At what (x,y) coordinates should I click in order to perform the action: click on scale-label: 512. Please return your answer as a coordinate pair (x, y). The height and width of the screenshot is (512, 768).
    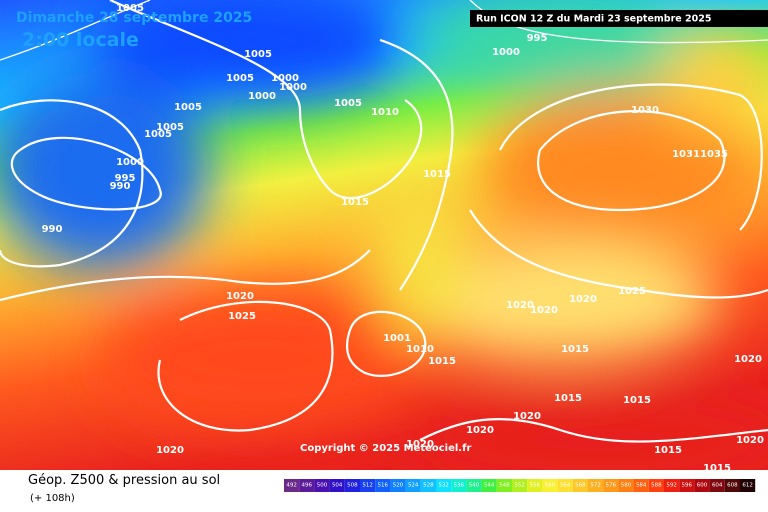
    Looking at the image, I should click on (367, 486).